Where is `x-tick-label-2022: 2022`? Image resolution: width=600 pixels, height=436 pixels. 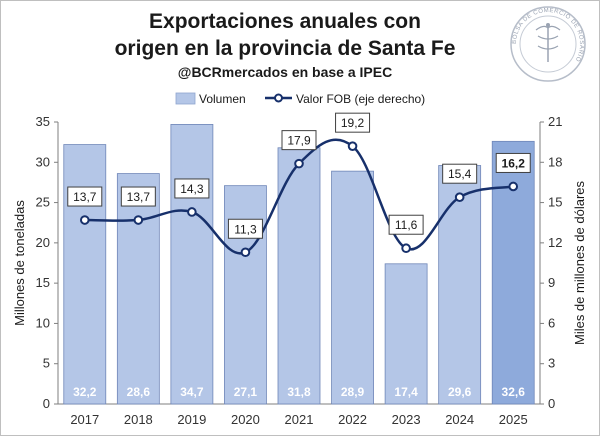
x-tick-label-2022: 2022 is located at coordinates (352, 419).